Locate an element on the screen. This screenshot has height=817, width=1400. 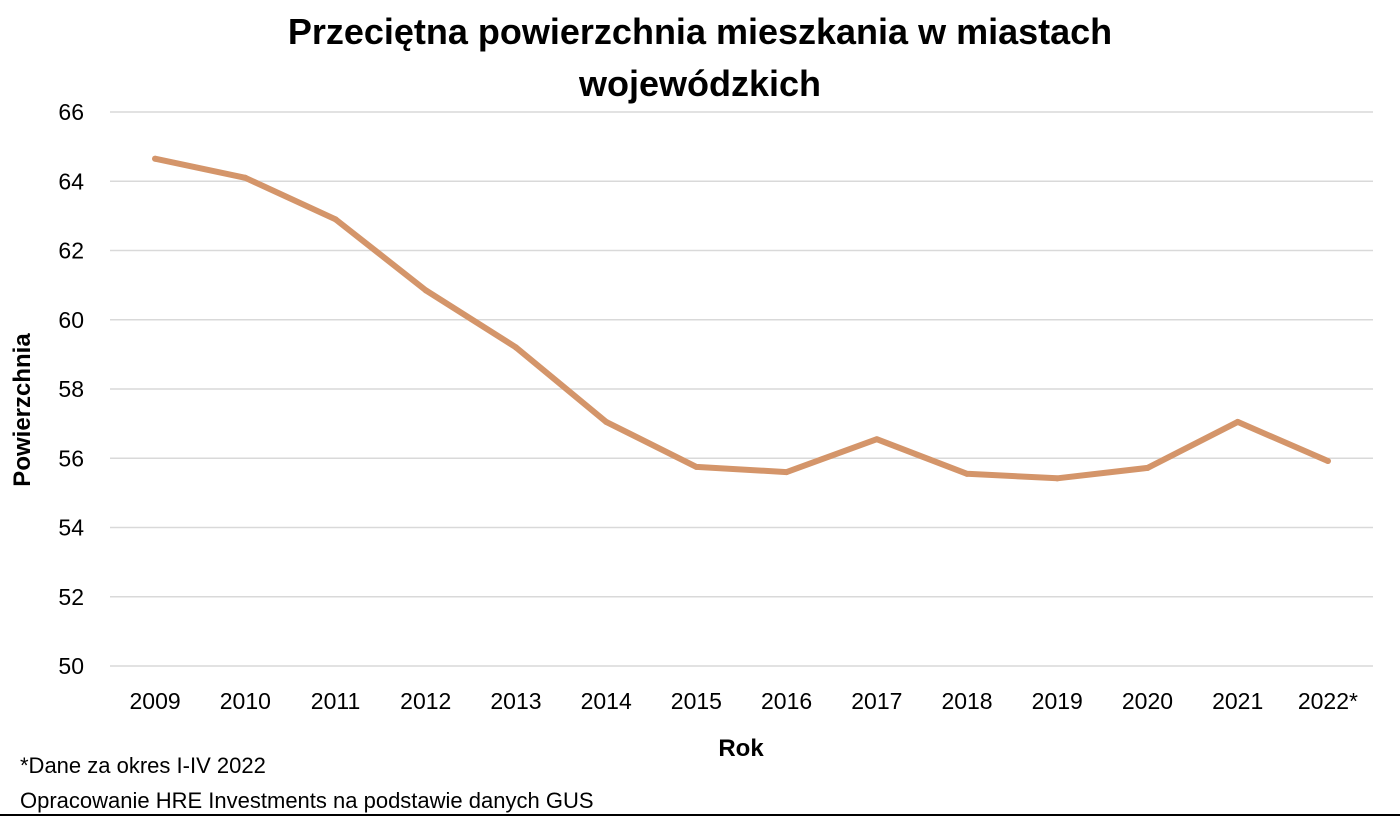
x-tick-label: 2009 is located at coordinates (155, 701).